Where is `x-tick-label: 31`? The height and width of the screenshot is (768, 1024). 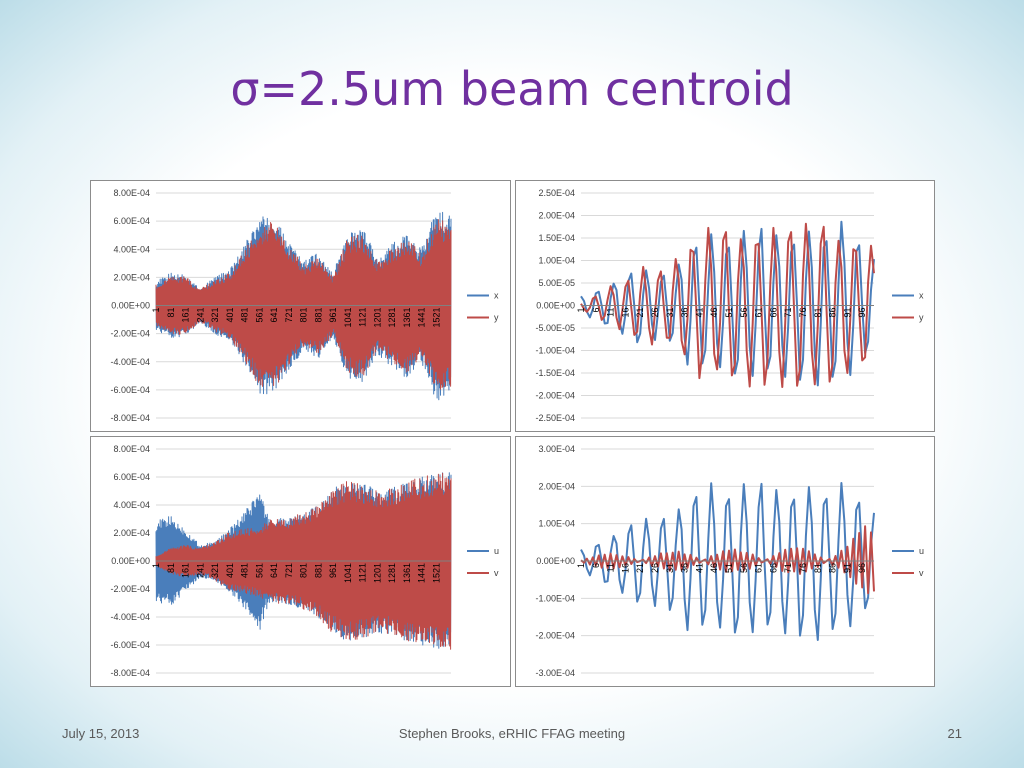
x-tick-label: 31 is located at coordinates (670, 568).